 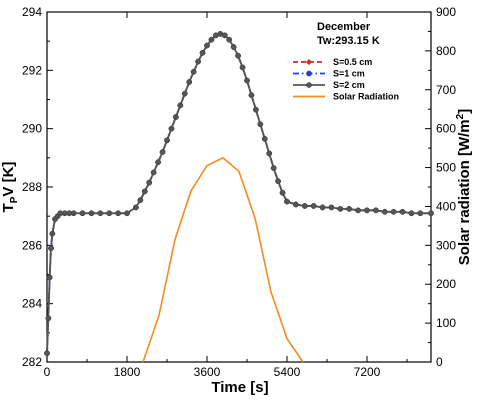 What do you see at coordinates (348, 41) in the screenshot?
I see `annotation-wall-temp: Tw:293.15 K` at bounding box center [348, 41].